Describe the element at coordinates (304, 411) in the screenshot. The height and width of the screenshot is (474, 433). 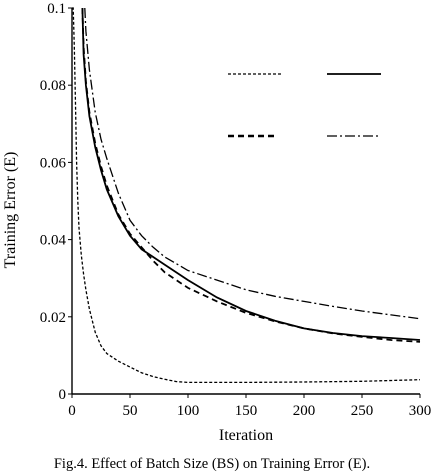
I see `x-tick-label: 200` at that location.